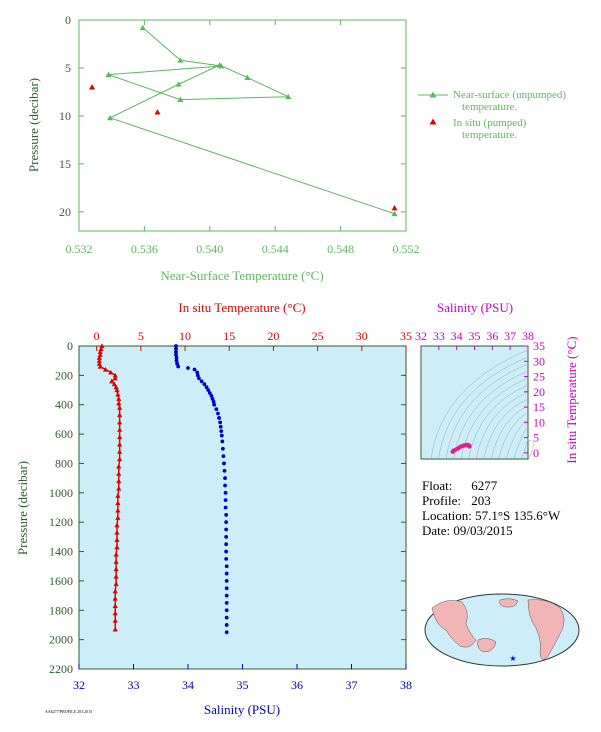 Image resolution: width=601 pixels, height=732 pixels. Describe the element at coordinates (441, 500) in the screenshot. I see `profile-label: Profile:` at that location.